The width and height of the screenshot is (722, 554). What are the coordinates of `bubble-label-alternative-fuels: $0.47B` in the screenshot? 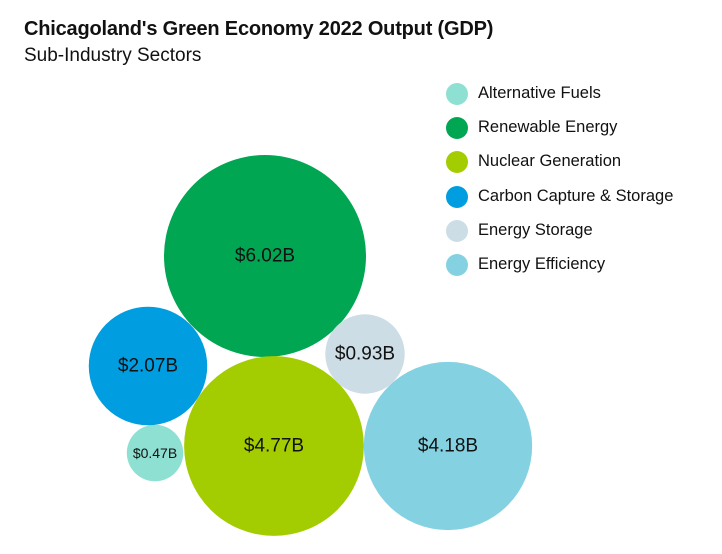 It's located at (155, 453).